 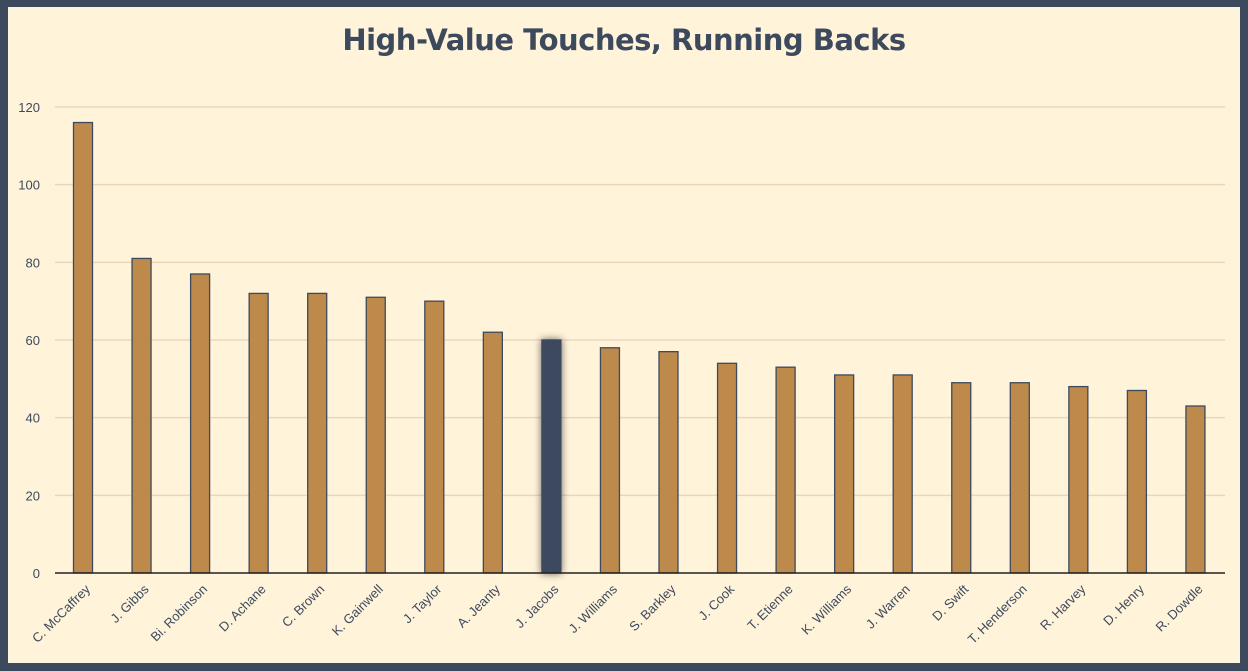 I want to click on x-tick-label: T. Etienne, so click(x=769, y=607).